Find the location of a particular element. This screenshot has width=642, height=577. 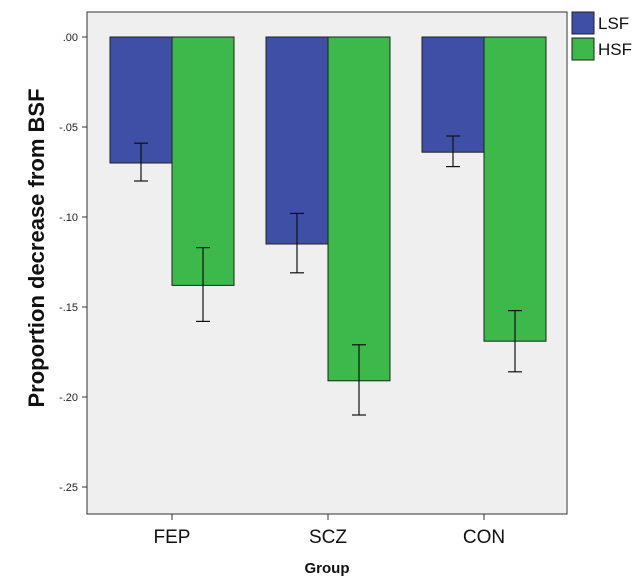

y-tick-label: -.10 is located at coordinates (68, 218).